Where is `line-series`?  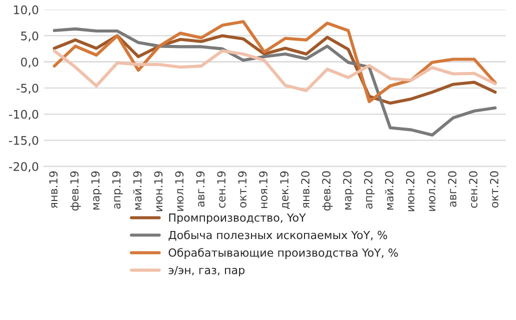
line-series is located at coordinates (274, 70).